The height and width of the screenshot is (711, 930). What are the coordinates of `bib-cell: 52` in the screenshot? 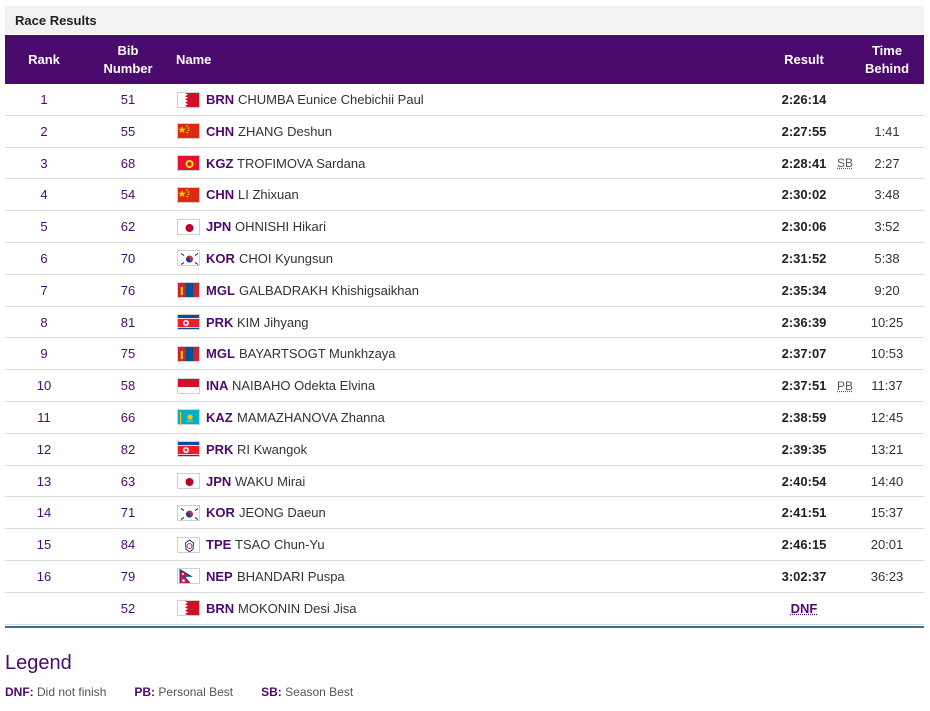 It's located at (128, 608).